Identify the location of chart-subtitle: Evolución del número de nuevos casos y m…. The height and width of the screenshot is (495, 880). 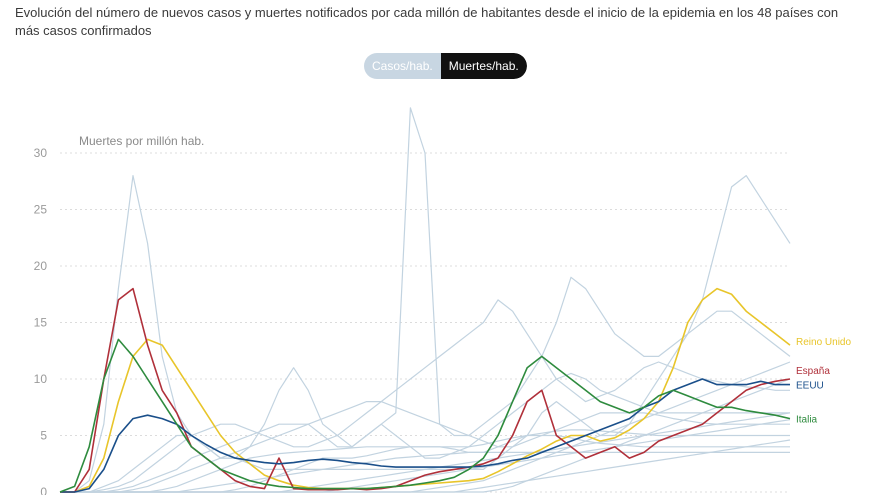
(427, 21).